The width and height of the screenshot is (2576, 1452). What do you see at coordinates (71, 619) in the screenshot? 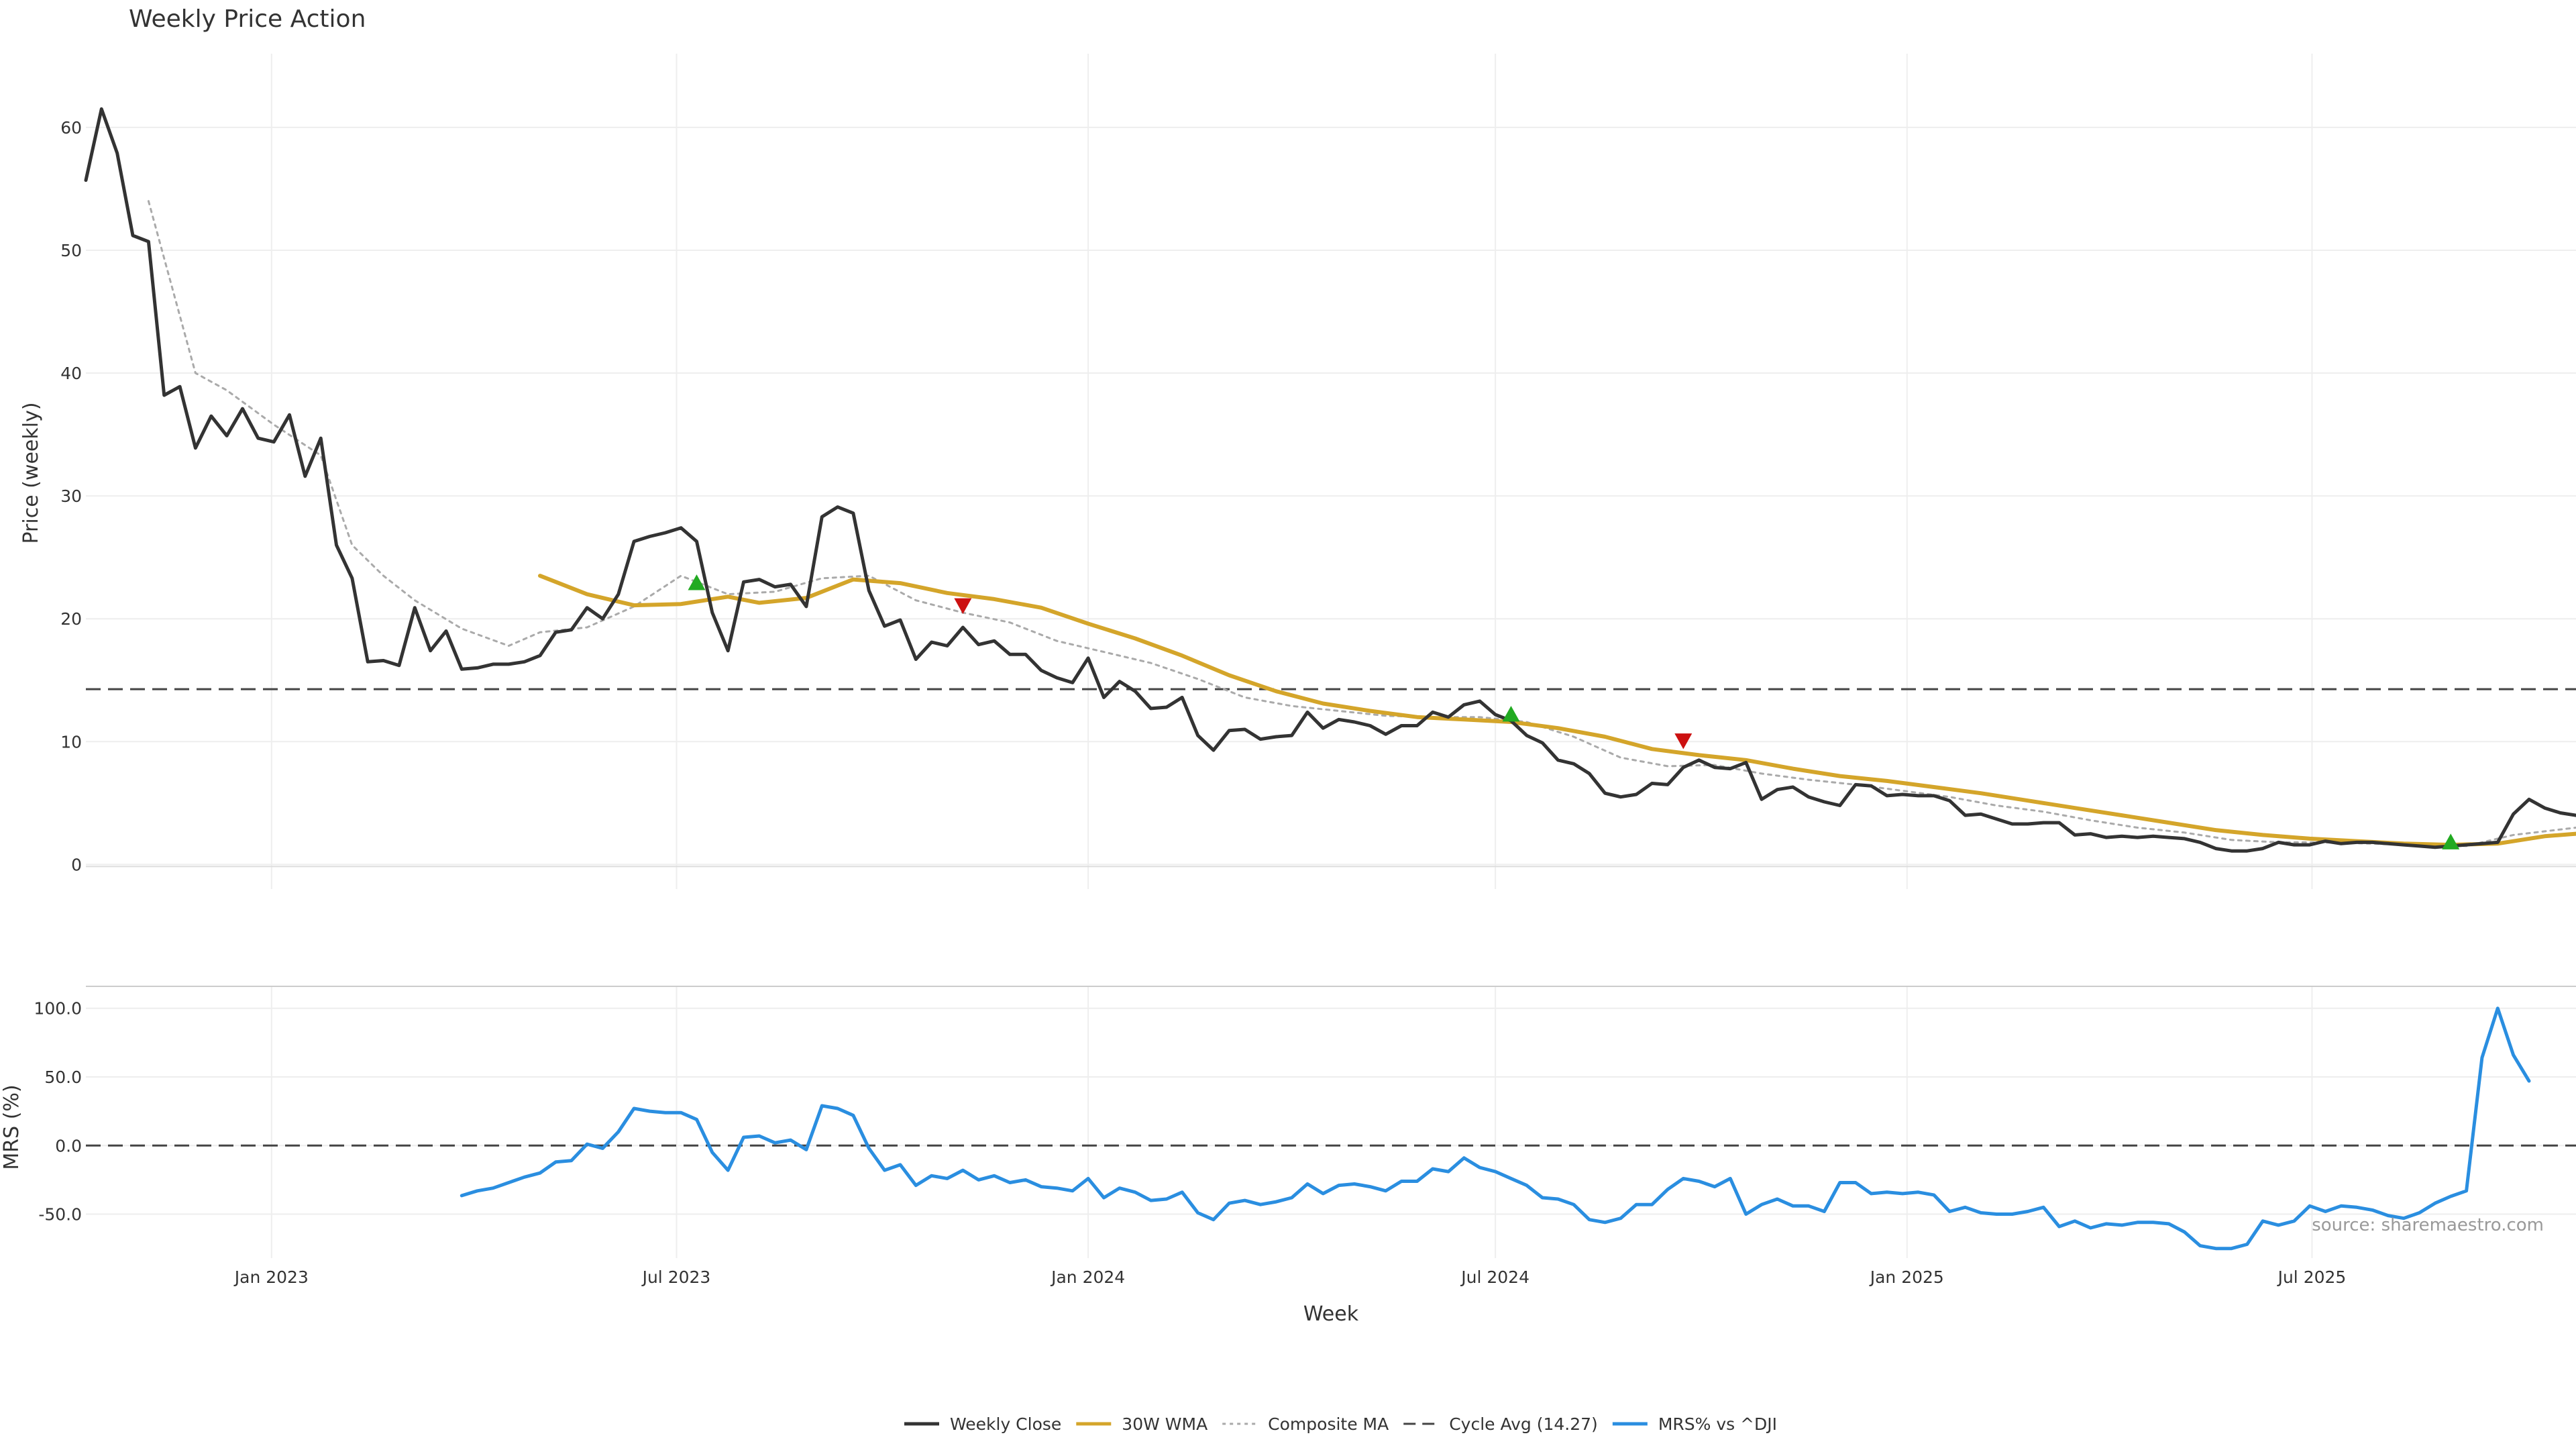
I see `price-y-tick-label: 20` at bounding box center [71, 619].